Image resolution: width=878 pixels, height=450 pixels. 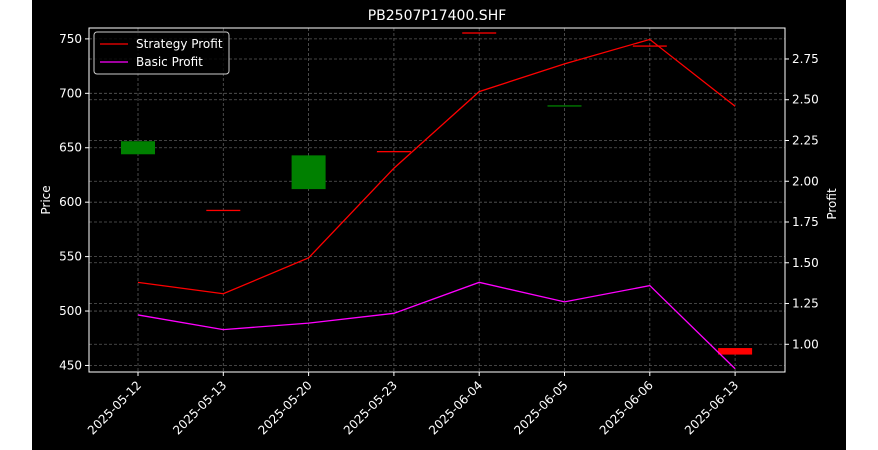 What do you see at coordinates (70, 39) in the screenshot?
I see `left-tick-label: 750` at bounding box center [70, 39].